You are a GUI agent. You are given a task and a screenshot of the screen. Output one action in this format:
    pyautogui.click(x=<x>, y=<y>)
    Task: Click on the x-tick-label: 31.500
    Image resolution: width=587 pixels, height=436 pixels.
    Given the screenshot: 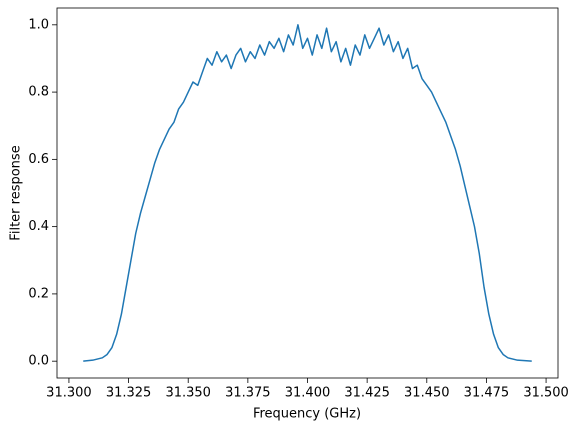 What is the action you would take?
    pyautogui.click(x=546, y=393)
    